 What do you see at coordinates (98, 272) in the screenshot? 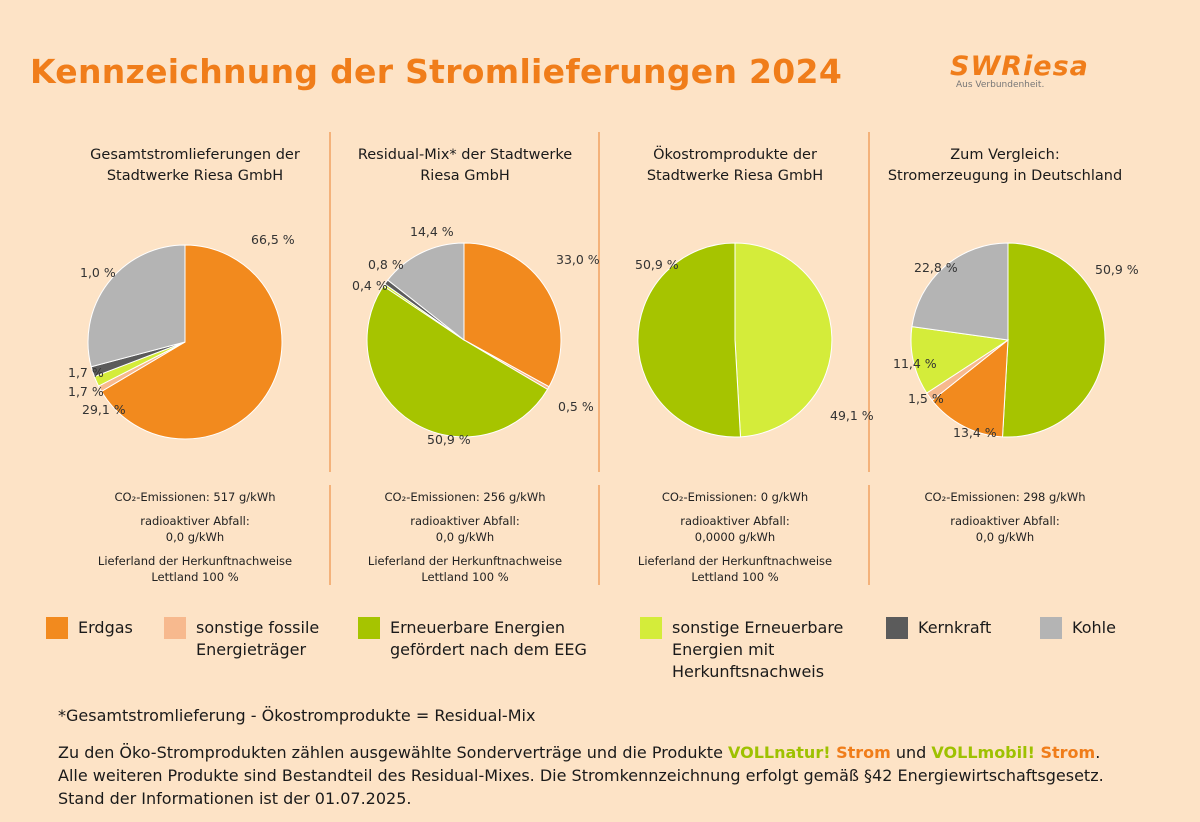
I see `pie-data-label: 1,0 %` at bounding box center [98, 272].